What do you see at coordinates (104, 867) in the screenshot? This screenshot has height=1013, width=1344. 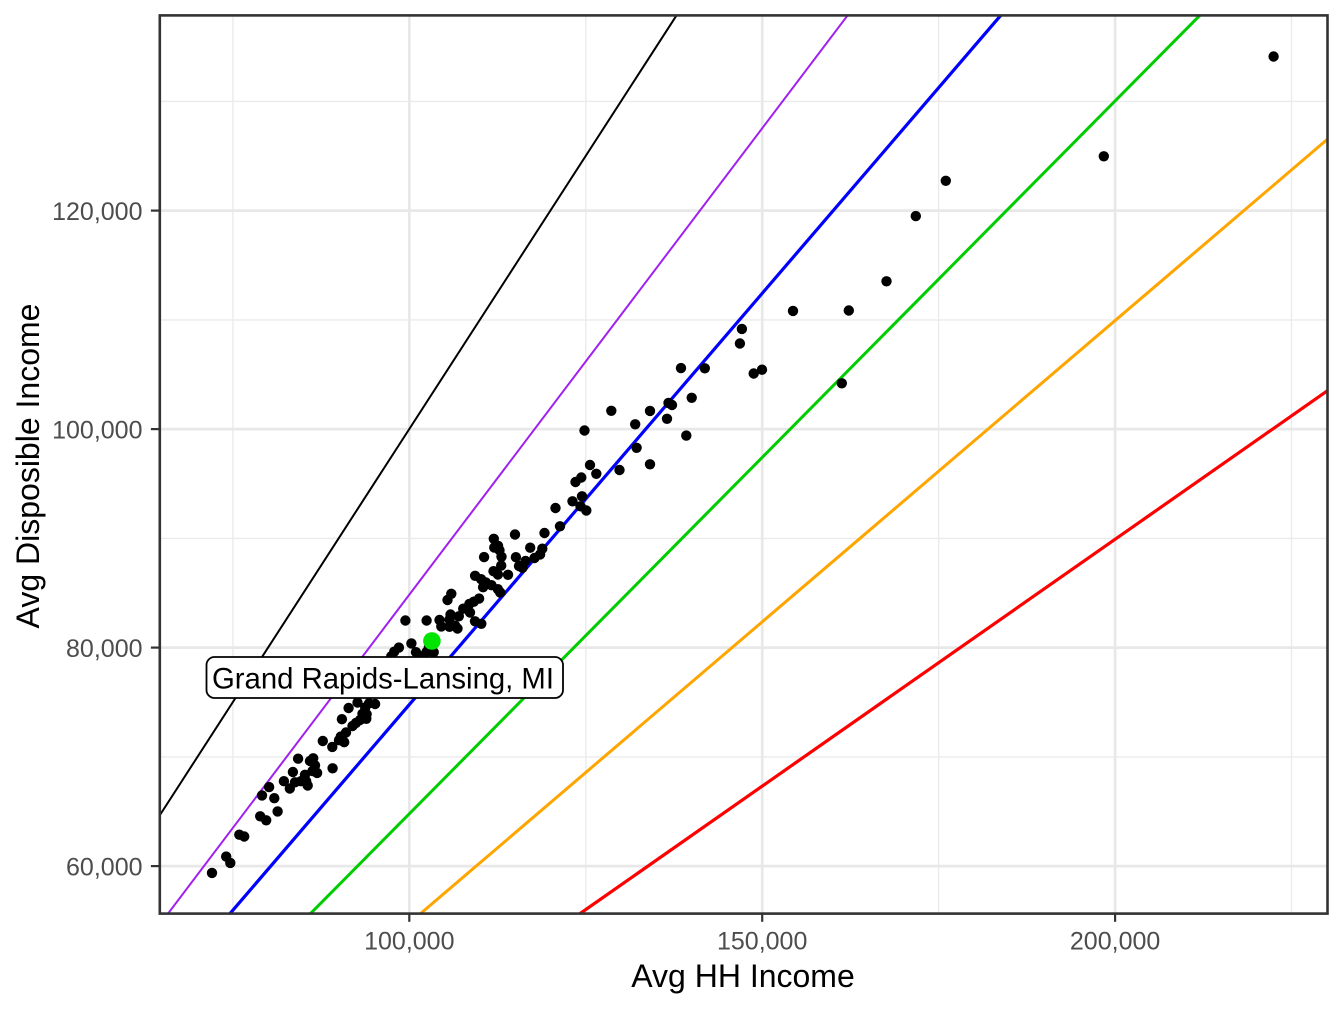 I see `svg-text: 60,000` at bounding box center [104, 867].